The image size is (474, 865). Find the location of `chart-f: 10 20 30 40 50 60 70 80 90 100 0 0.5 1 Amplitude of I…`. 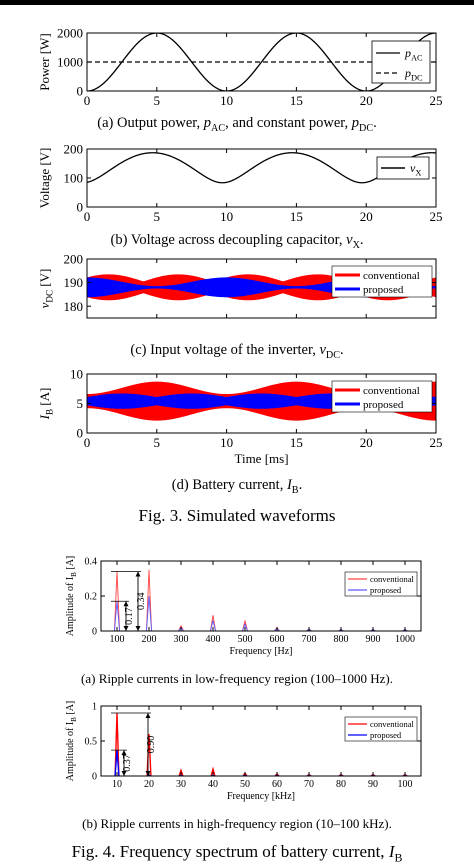

chart-f: 10 20 30 40 50 60 70 80 90 100 0 0.5 1 Amplitude of I… is located at coordinates (243, 751).